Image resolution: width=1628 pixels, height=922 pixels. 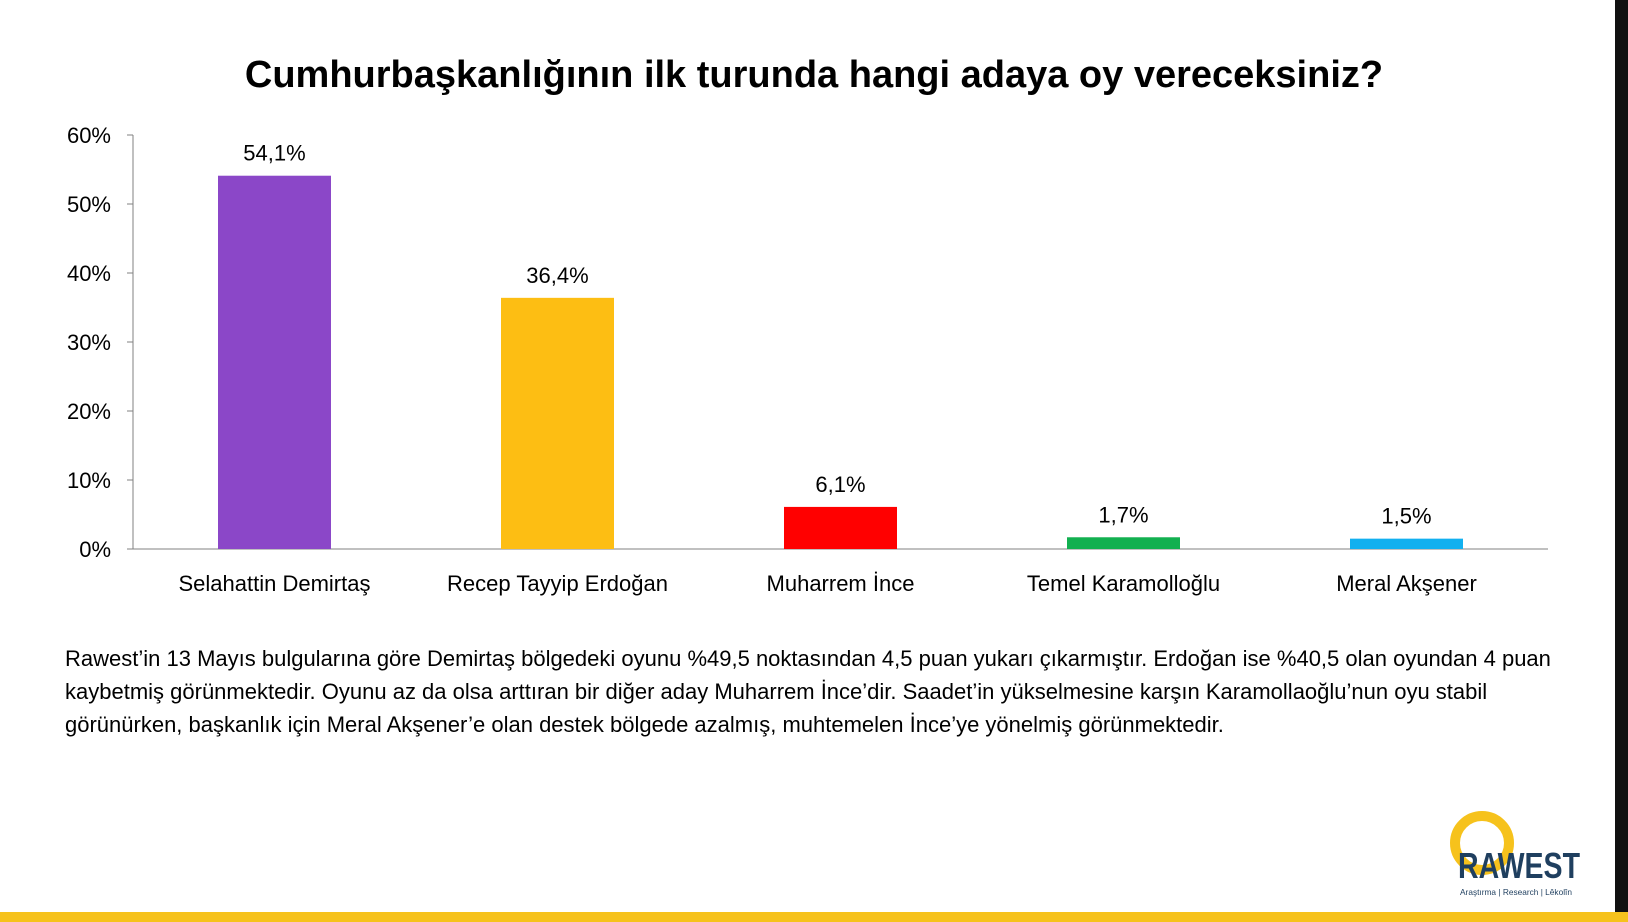 What do you see at coordinates (89, 204) in the screenshot?
I see `y-tick-label: 50%` at bounding box center [89, 204].